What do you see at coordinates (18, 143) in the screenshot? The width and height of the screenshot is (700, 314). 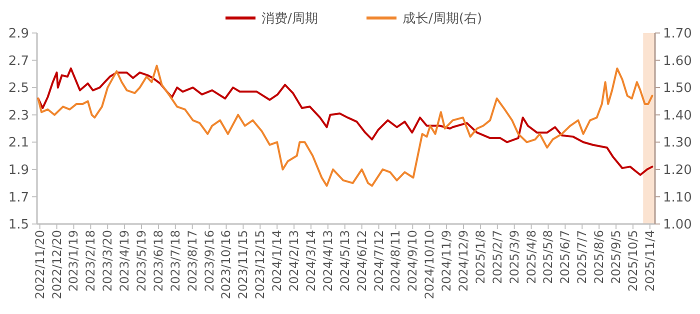 I see `y-tick-label: 2.1` at bounding box center [18, 143].